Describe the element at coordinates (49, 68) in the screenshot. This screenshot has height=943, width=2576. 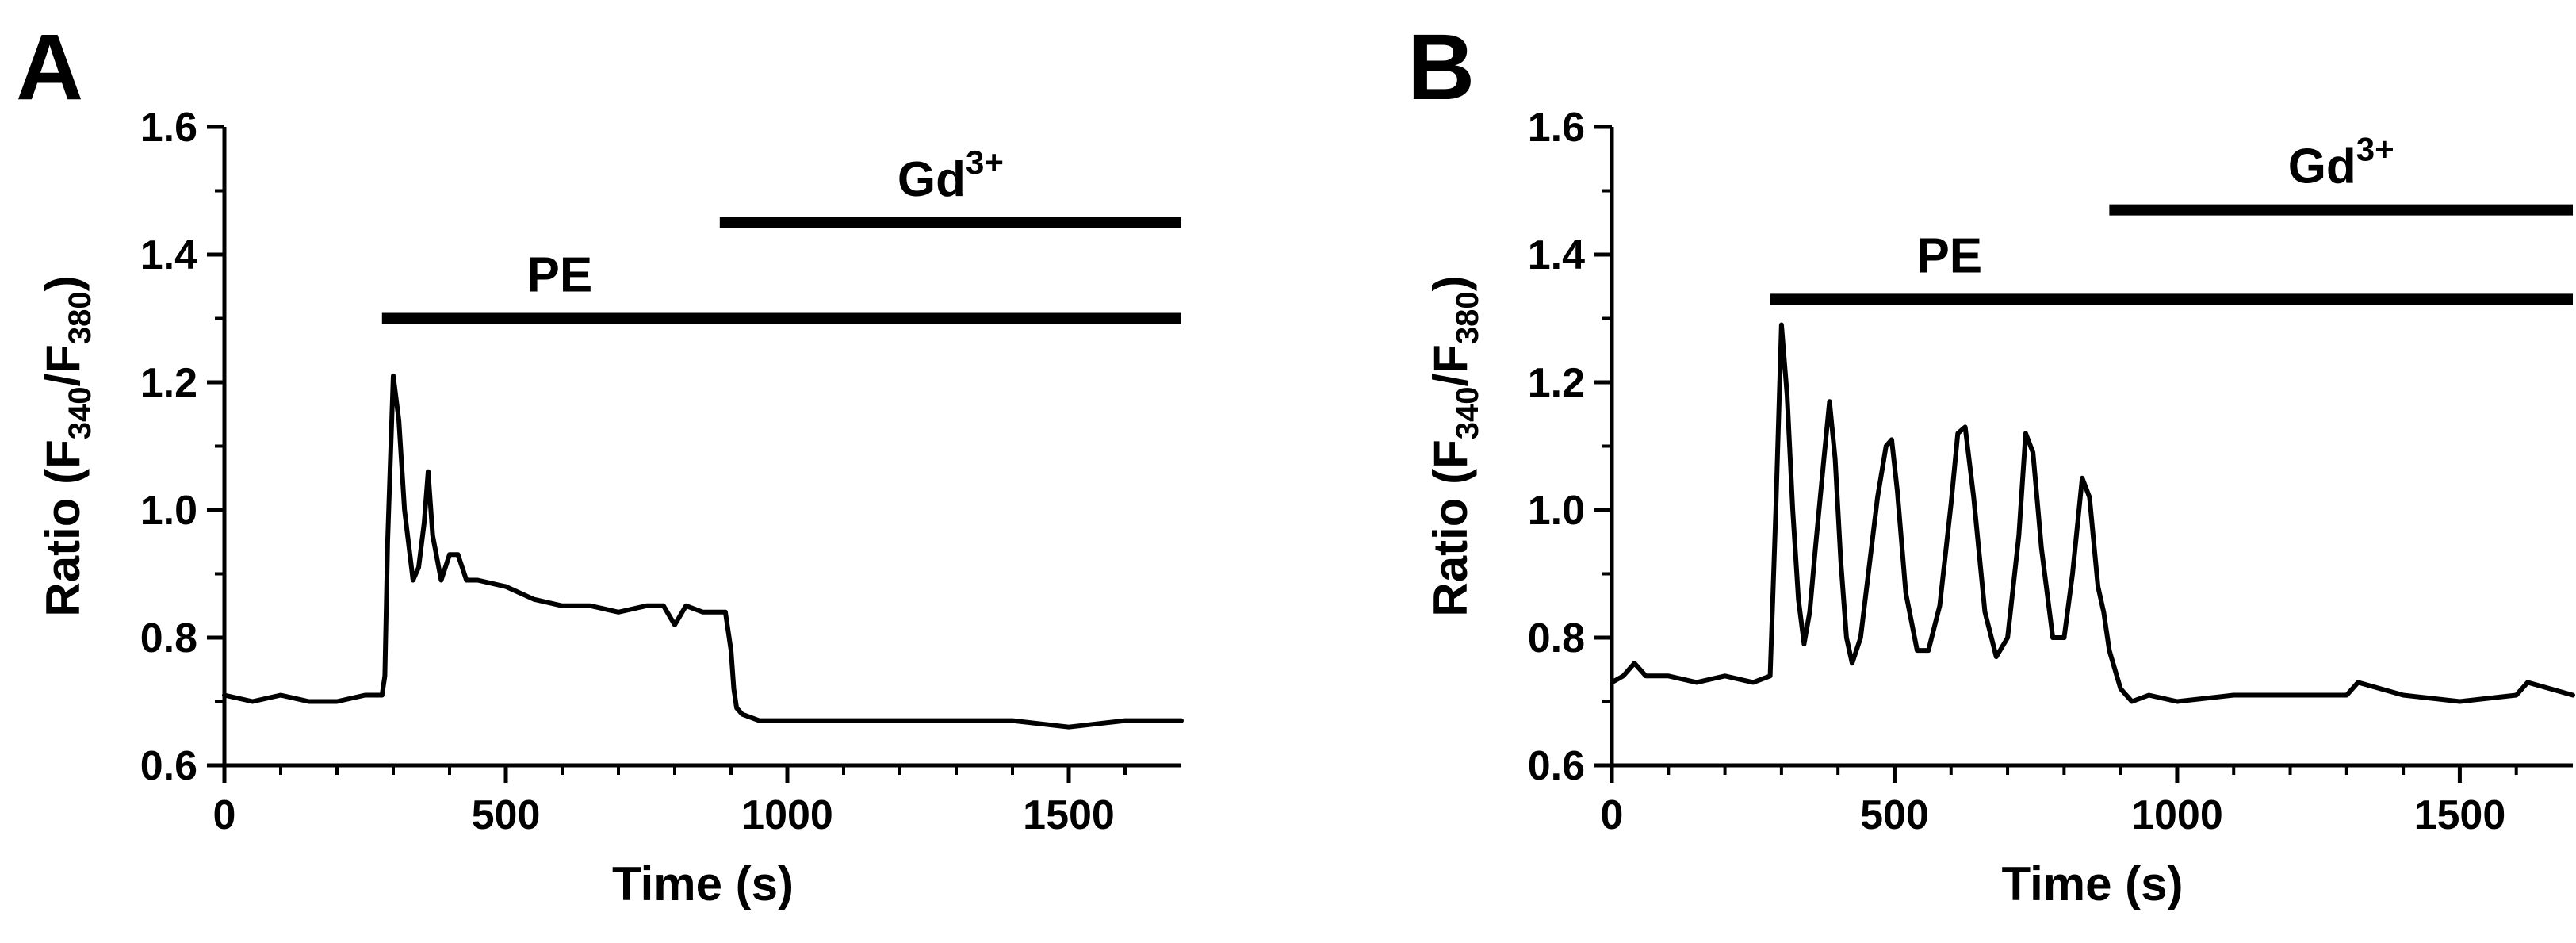
I see `panel-letter: A` at that location.